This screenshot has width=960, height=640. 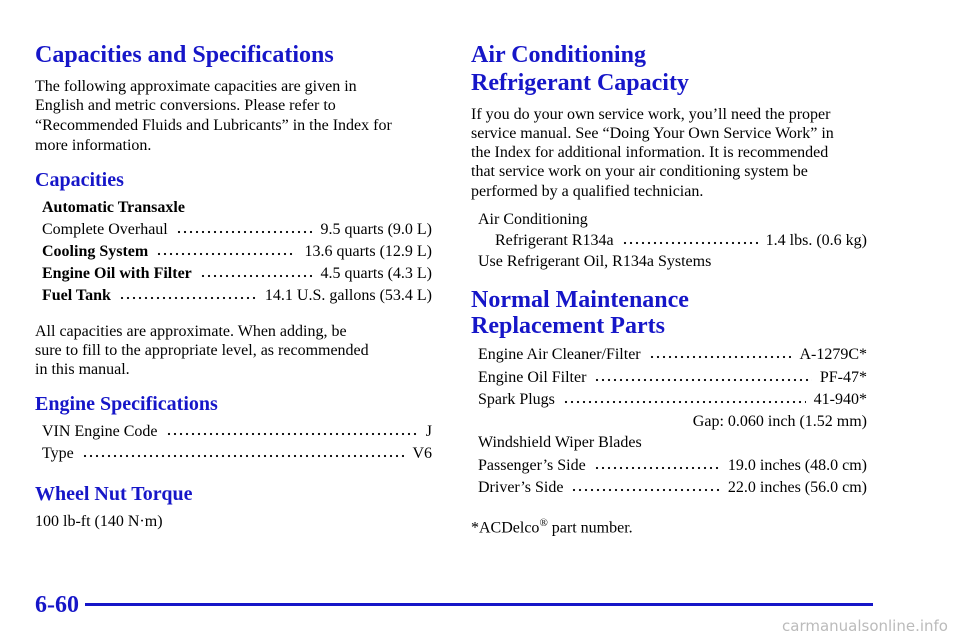 What do you see at coordinates (114, 494) in the screenshot?
I see `heading: Wheel Nut Torque` at bounding box center [114, 494].